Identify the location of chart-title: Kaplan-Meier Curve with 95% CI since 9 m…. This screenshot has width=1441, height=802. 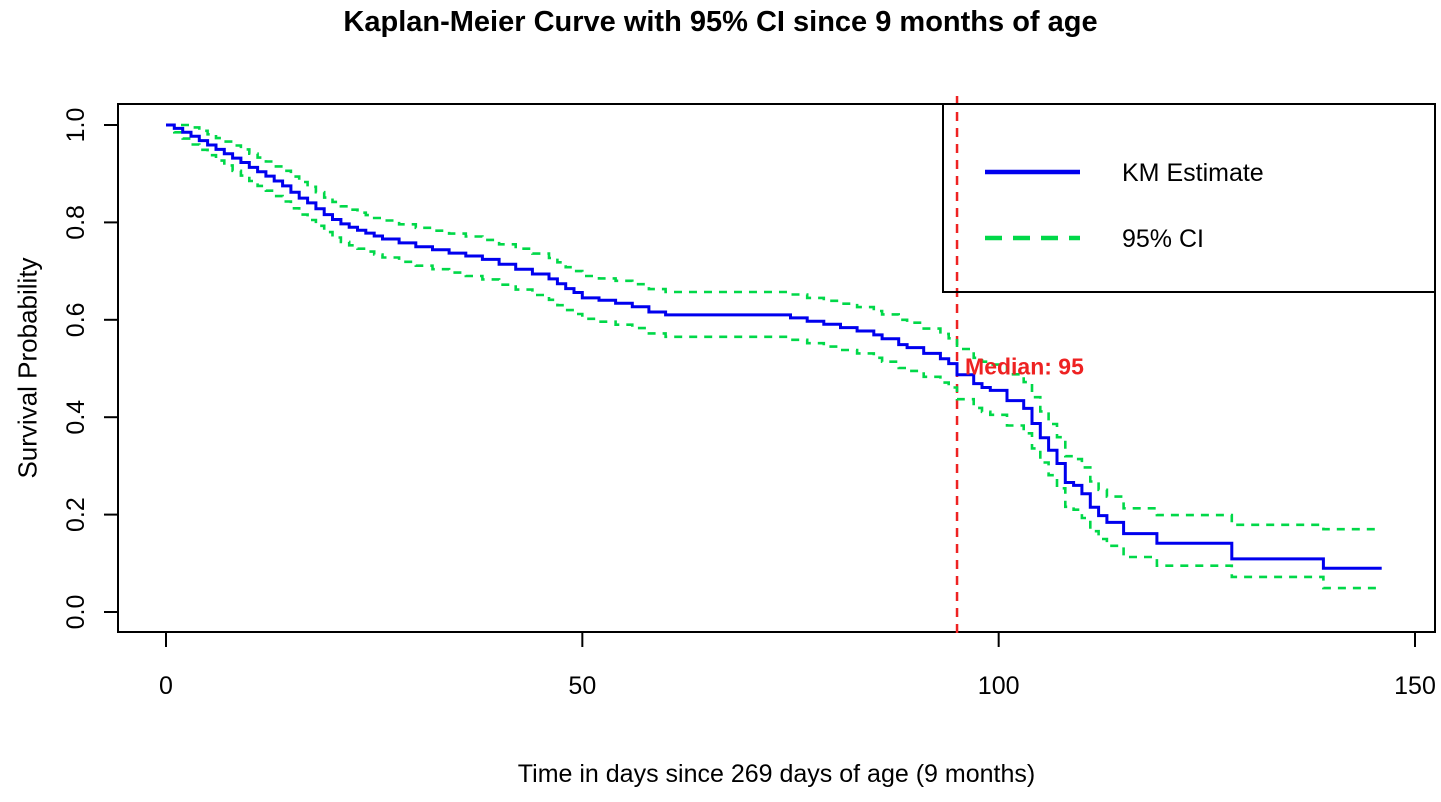
(720, 22).